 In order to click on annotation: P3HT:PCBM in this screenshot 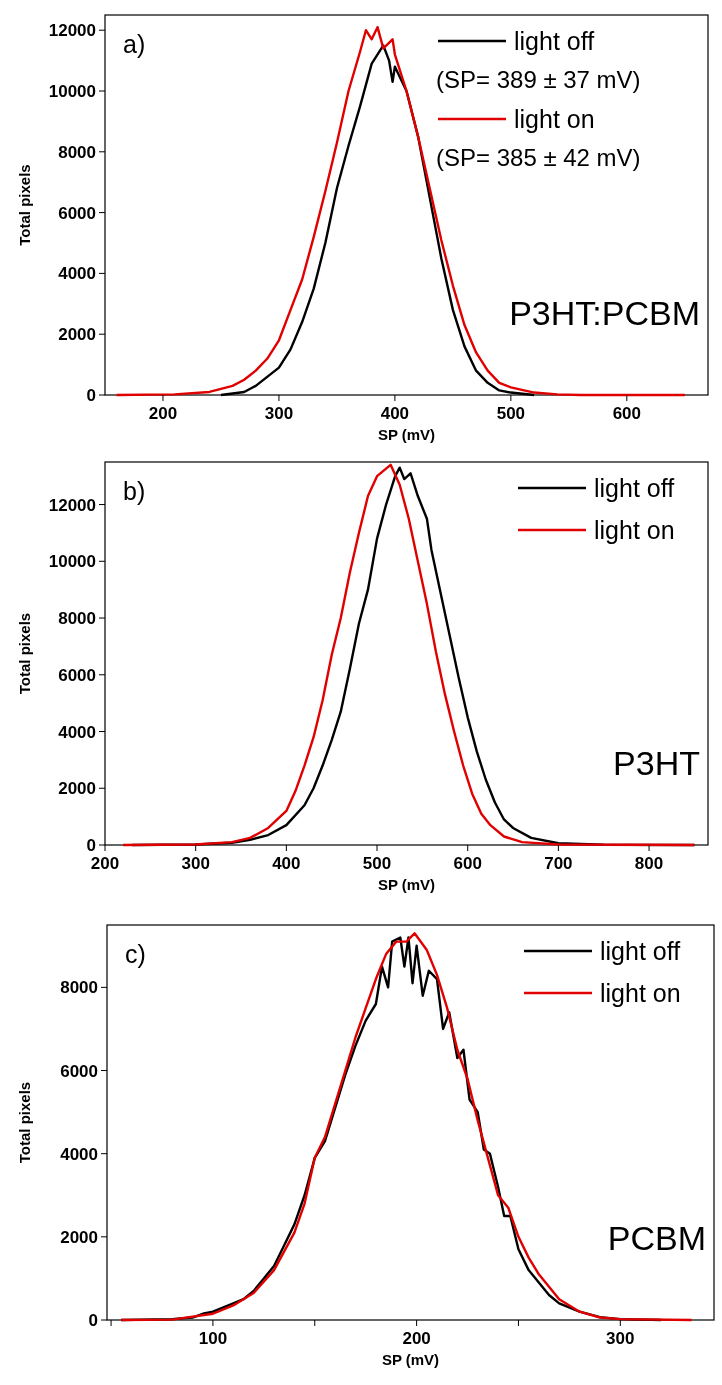, I will do `click(604, 313)`.